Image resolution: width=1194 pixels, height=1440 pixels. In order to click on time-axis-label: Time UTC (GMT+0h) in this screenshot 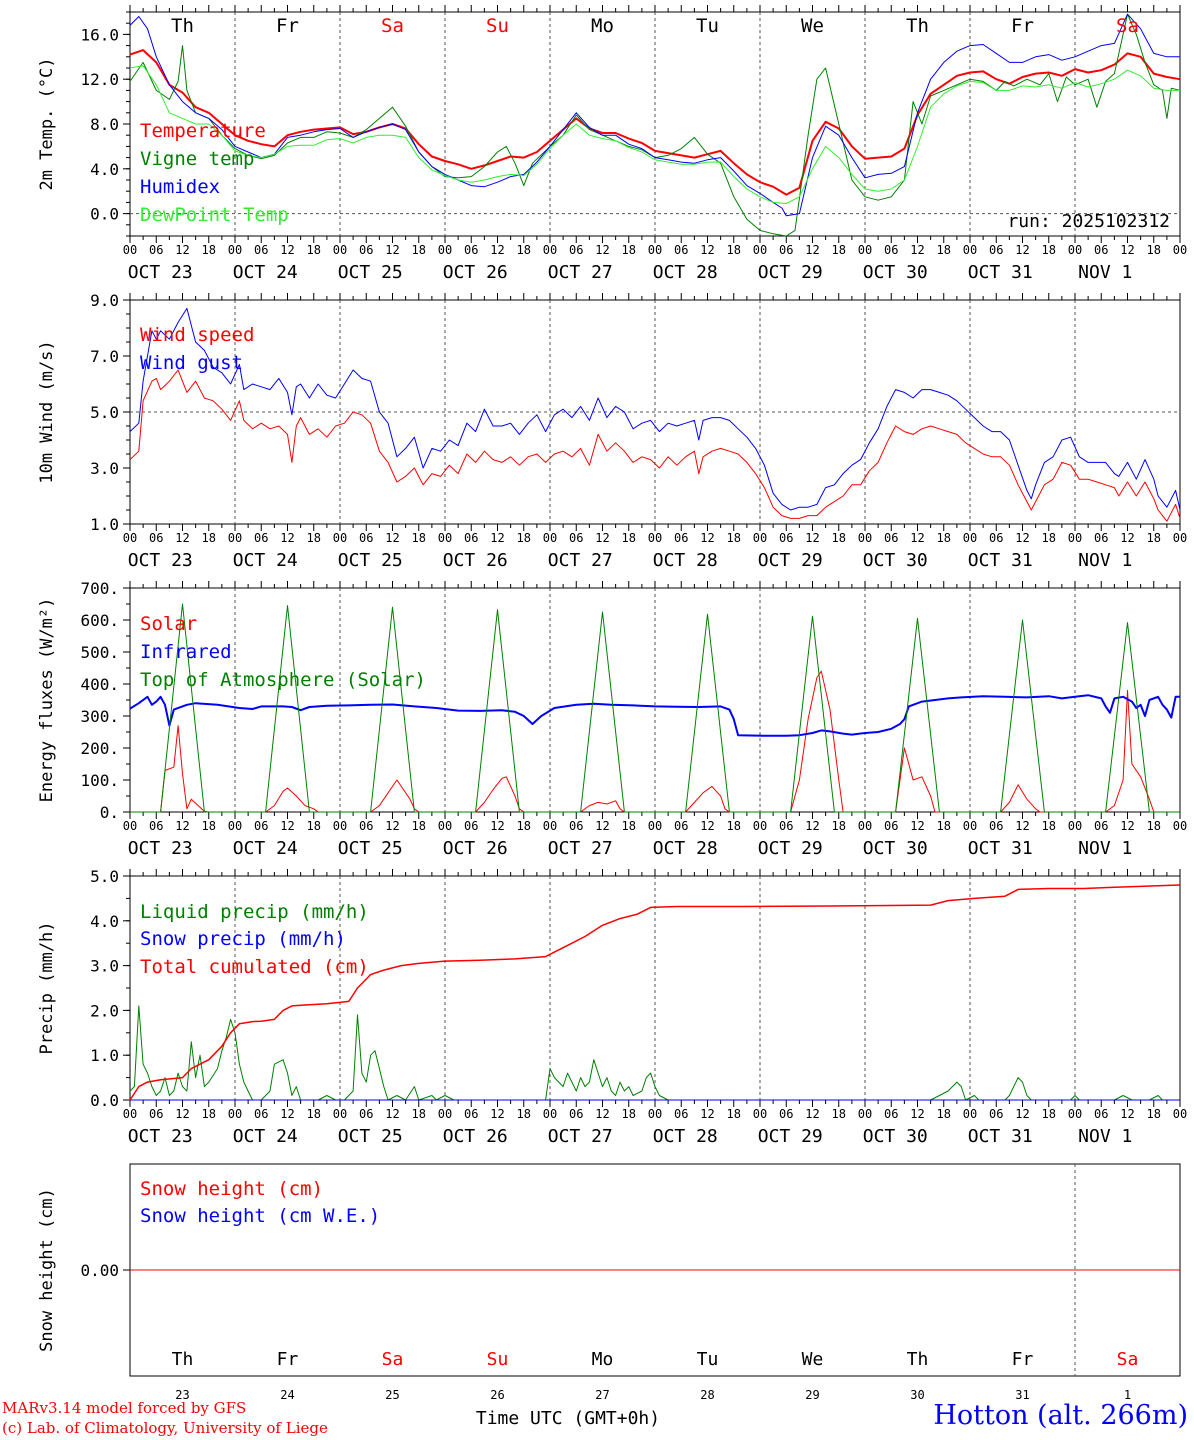, I will do `click(568, 1418)`.